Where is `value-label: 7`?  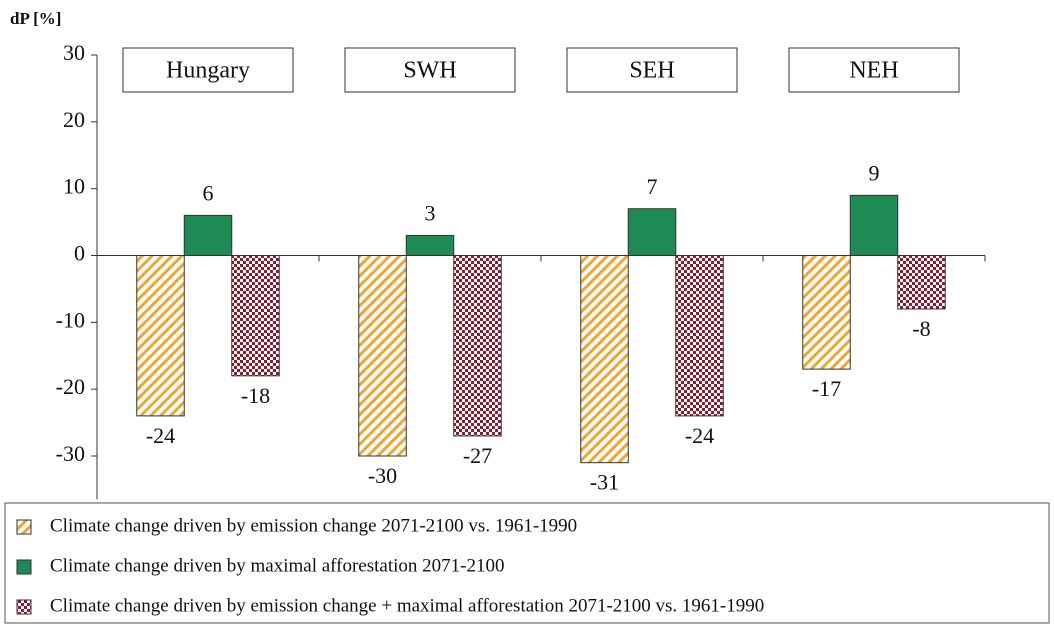 value-label: 7 is located at coordinates (652, 186).